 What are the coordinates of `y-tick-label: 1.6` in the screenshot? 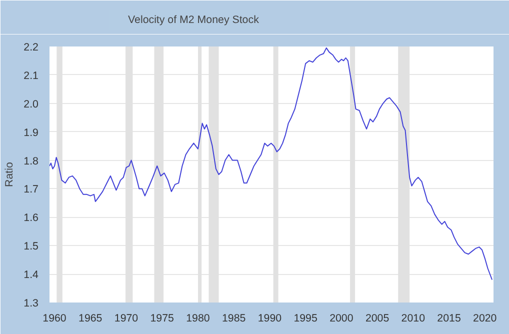 It's located at (31, 218).